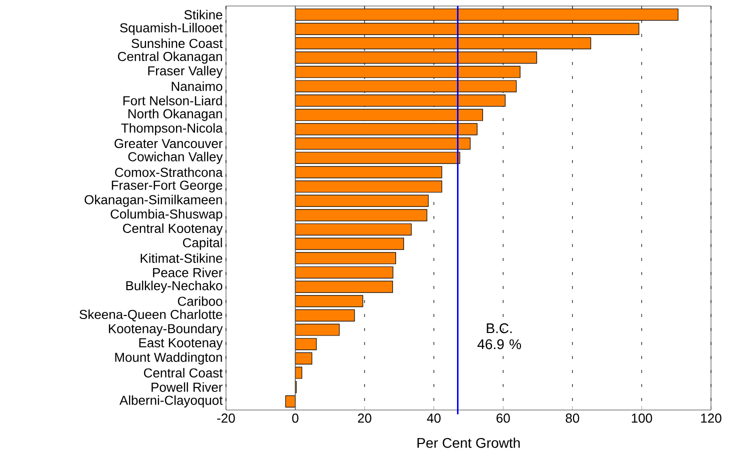 The image size is (739, 474). Describe the element at coordinates (151, 316) in the screenshot. I see `y-tick-label: Skeena-Queen Charlotte` at that location.